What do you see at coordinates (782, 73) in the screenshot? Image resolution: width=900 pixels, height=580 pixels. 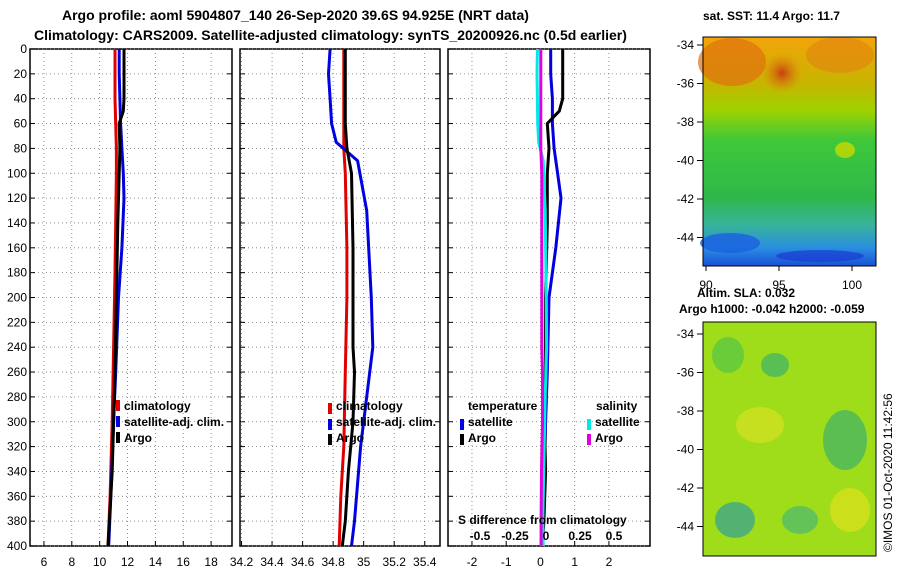 I see `sst-warm-core` at bounding box center [782, 73].